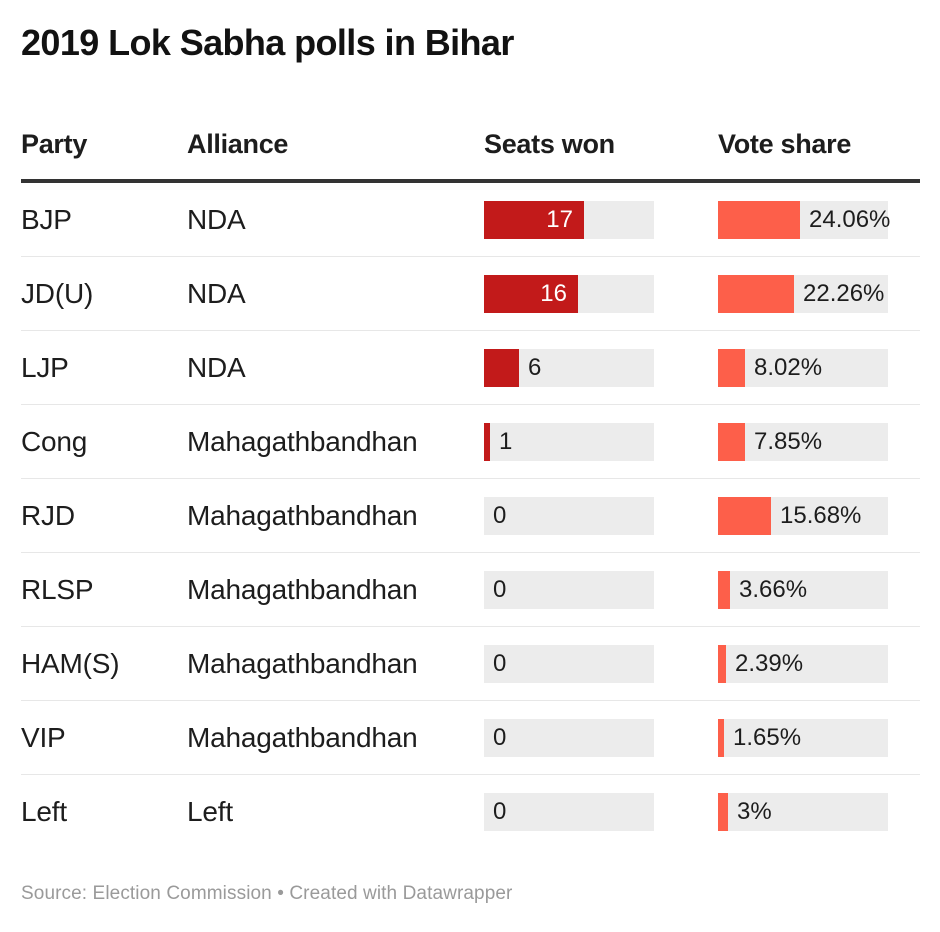 The width and height of the screenshot is (940, 932). What do you see at coordinates (470, 738) in the screenshot?
I see `table-row: VIP Mahagathbandhan 0 1.65%` at bounding box center [470, 738].